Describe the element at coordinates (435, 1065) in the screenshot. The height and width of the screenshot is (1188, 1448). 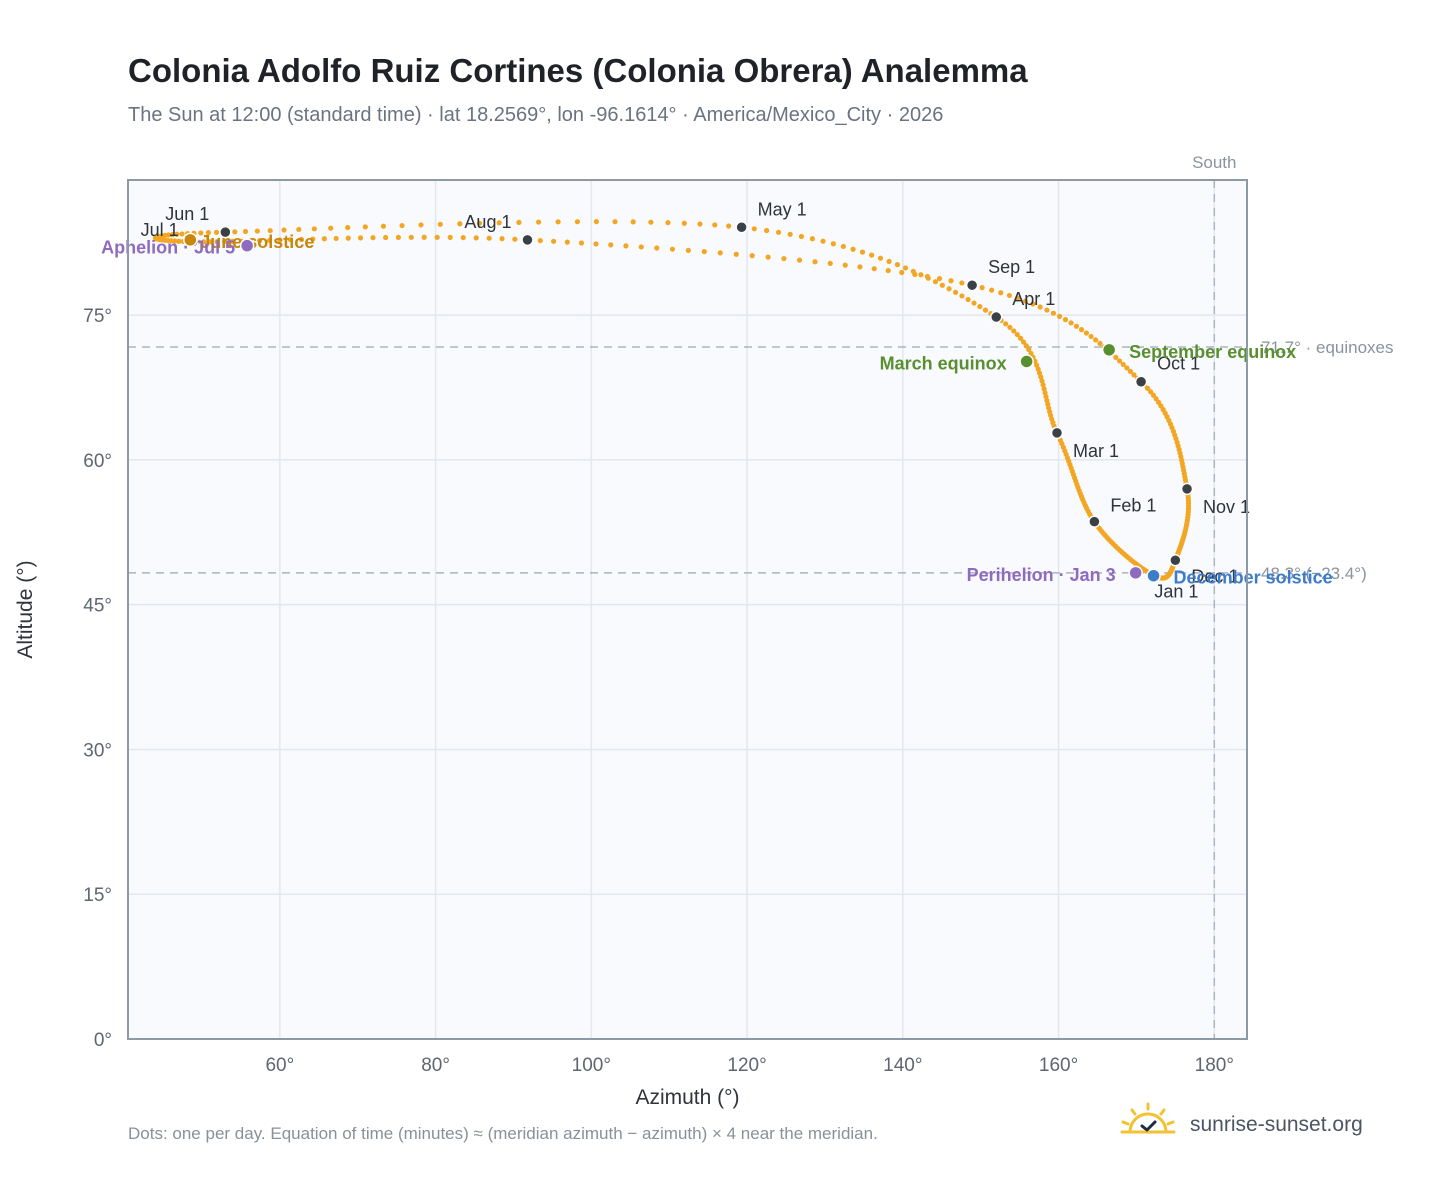
I see `x-tick-label: 80°` at that location.